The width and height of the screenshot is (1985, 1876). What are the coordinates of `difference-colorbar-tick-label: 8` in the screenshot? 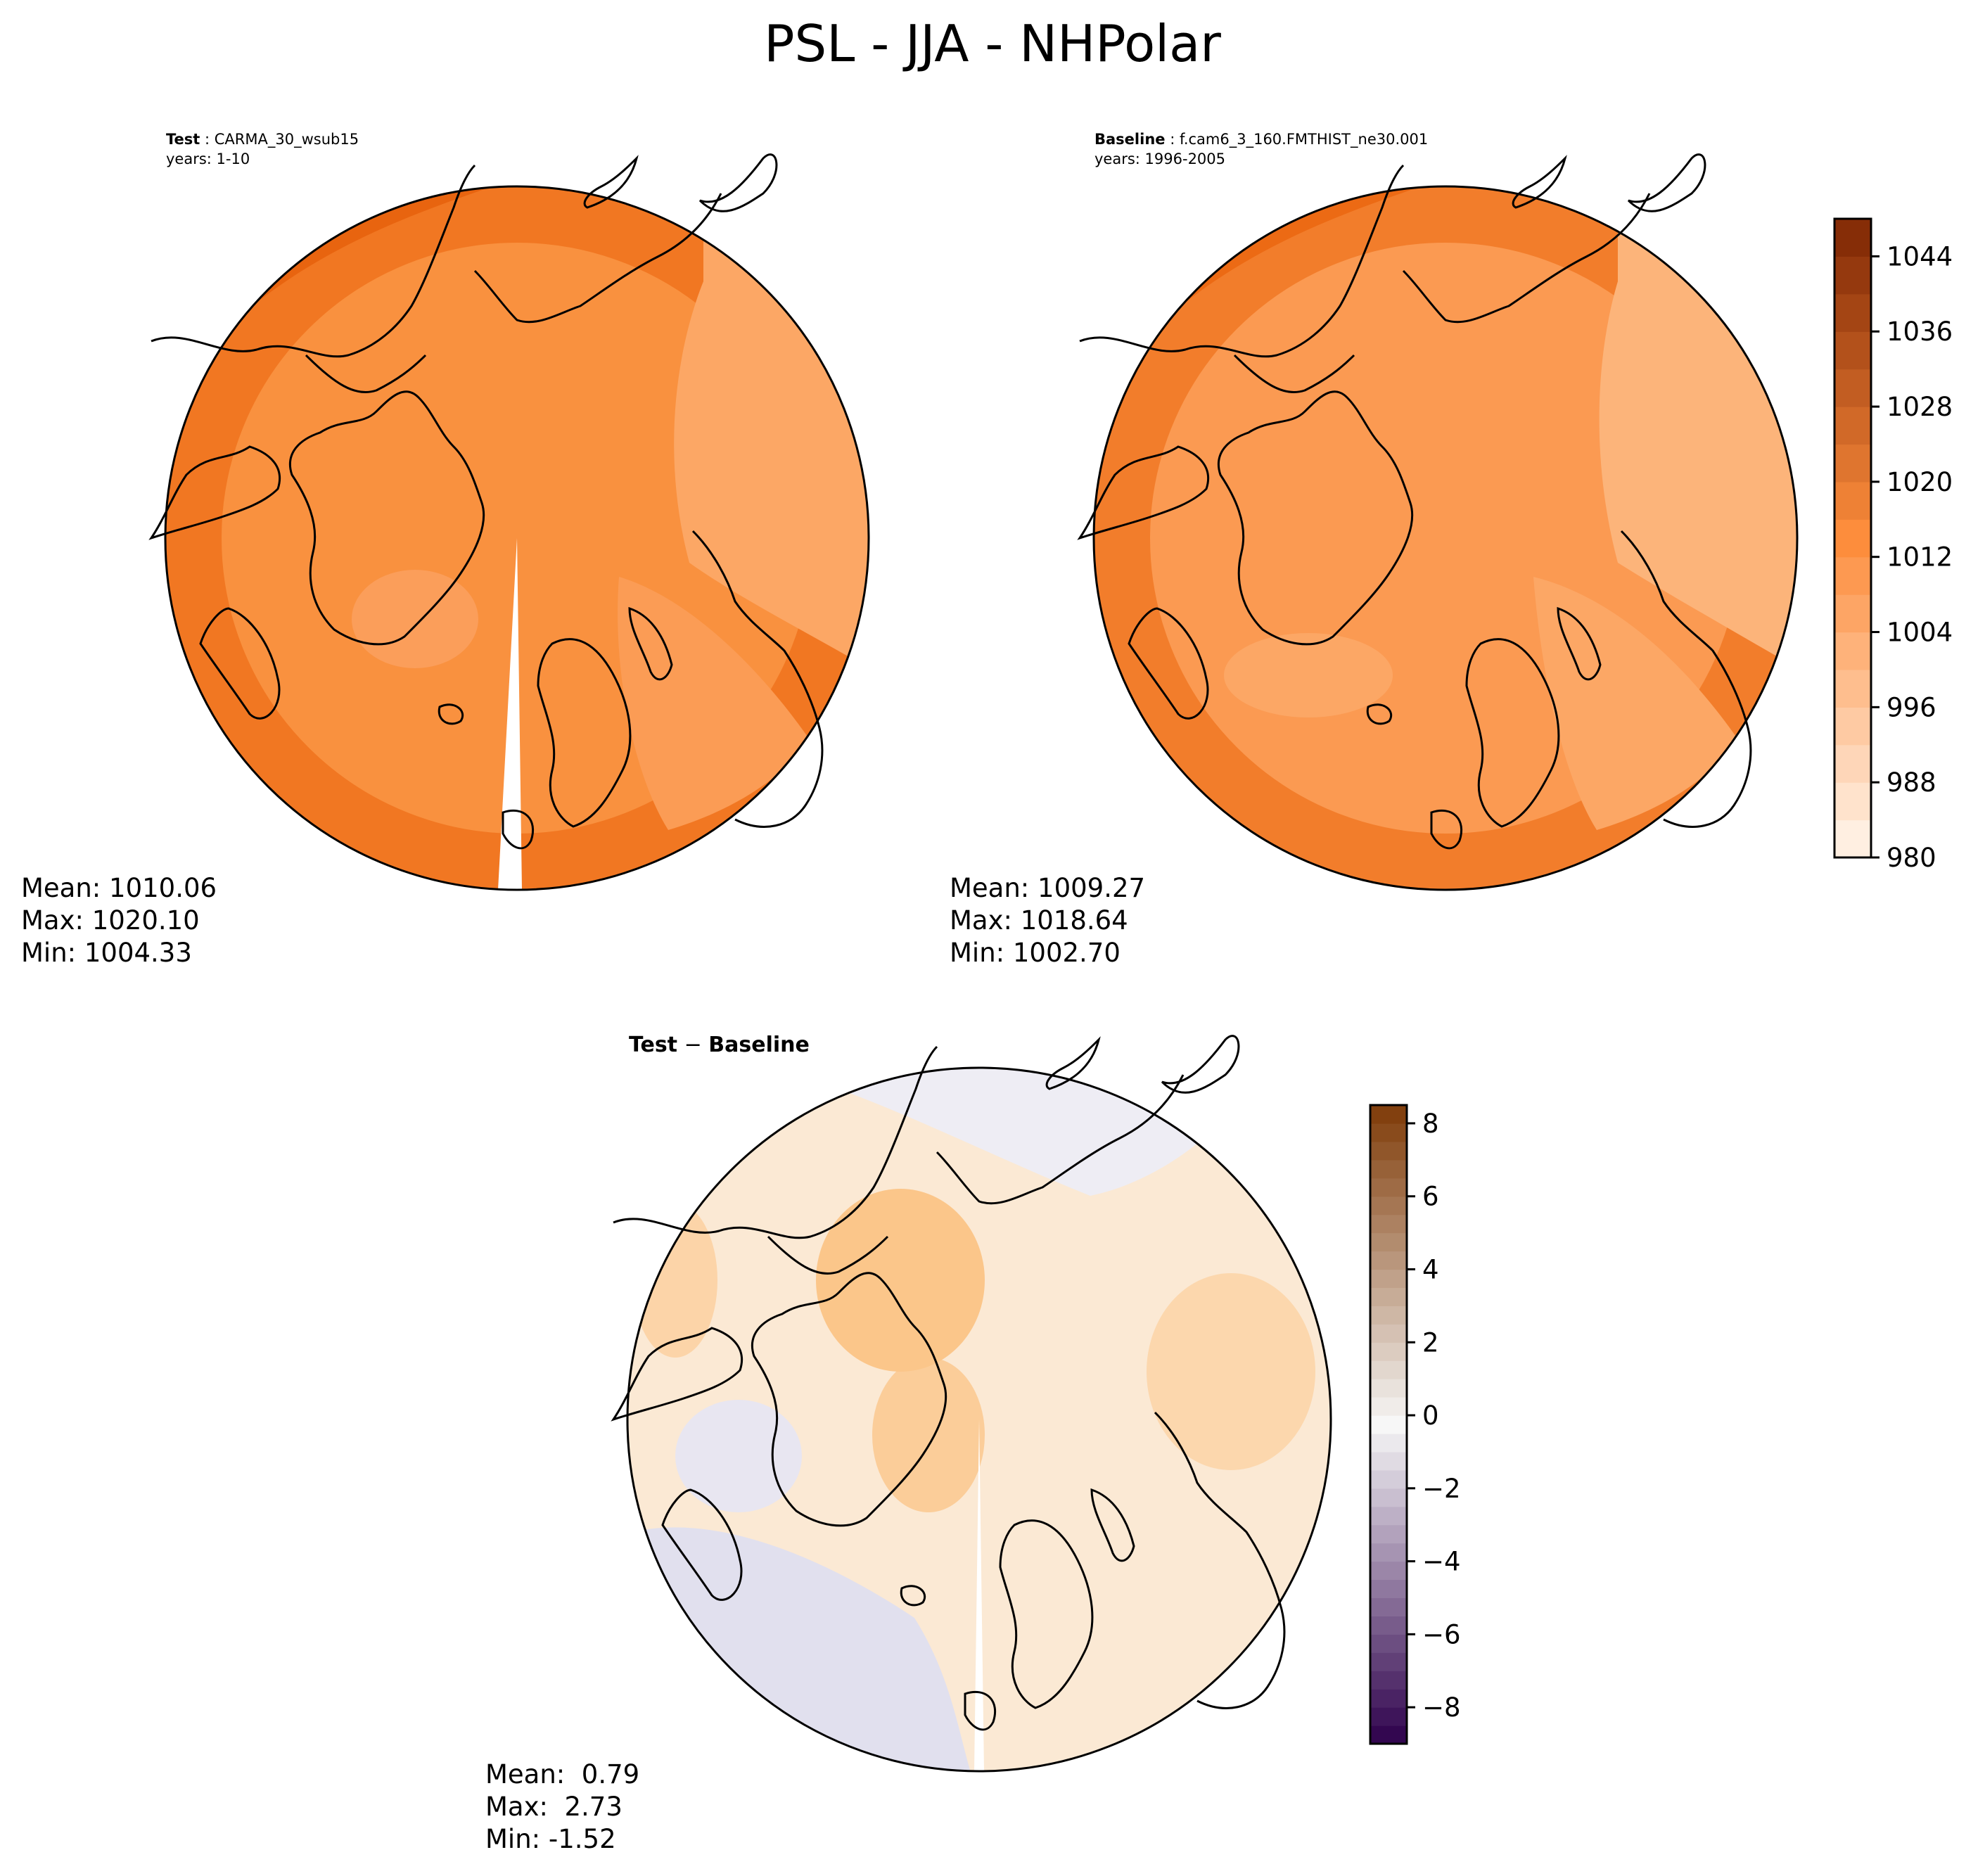 It's located at (1431, 1124).